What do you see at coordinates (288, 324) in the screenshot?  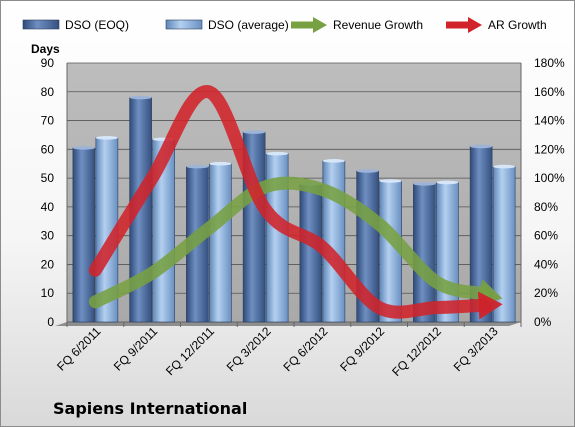 I see `plot-floor` at bounding box center [288, 324].